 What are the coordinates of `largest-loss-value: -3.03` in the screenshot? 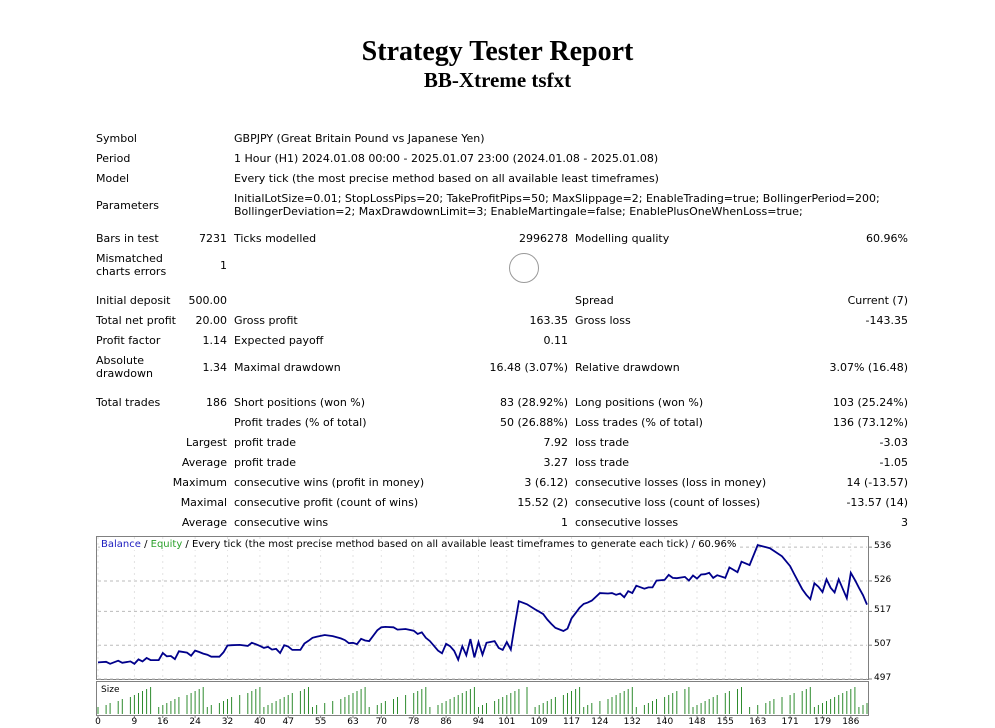 It's located at (893, 442).